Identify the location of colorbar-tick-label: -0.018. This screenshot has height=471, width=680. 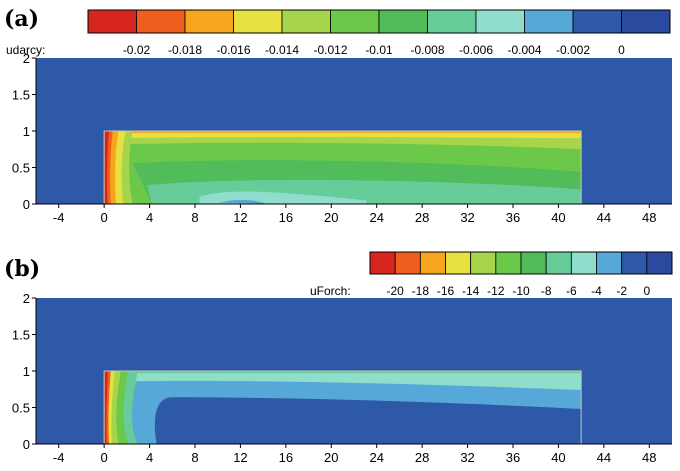
(185, 50).